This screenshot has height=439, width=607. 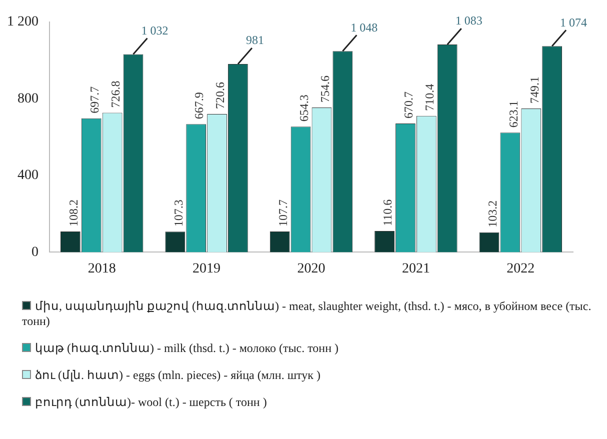 I want to click on data-label: 697.7, so click(x=95, y=100).